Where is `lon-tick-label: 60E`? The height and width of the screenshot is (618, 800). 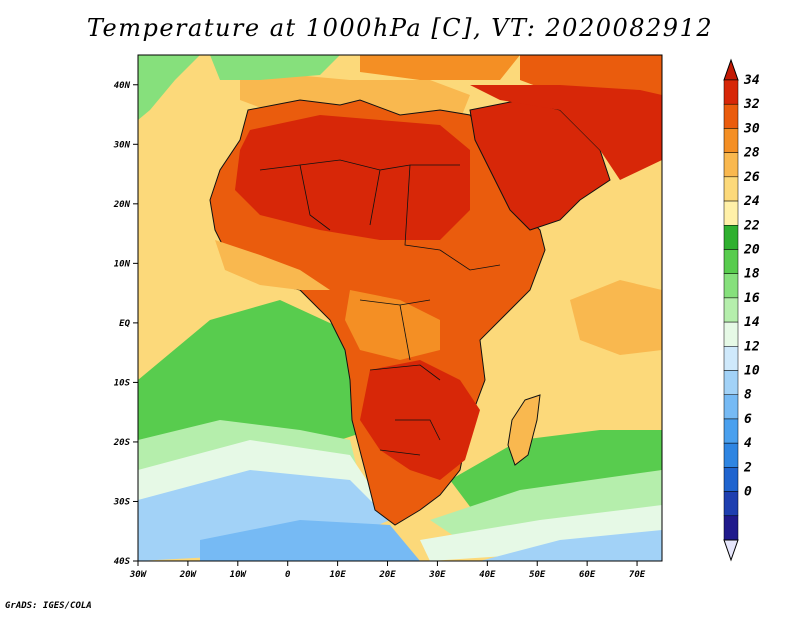 lon-tick-label: 60E is located at coordinates (587, 575).